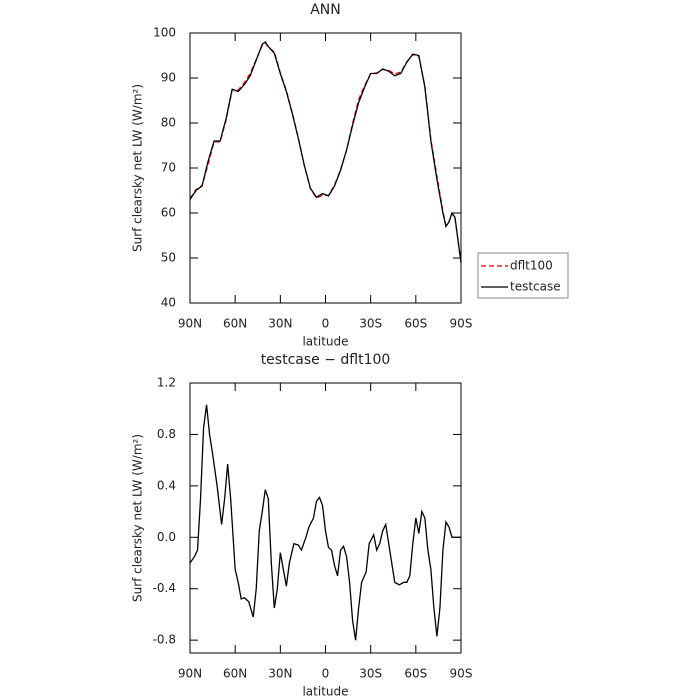 This screenshot has height=700, width=700. What do you see at coordinates (166, 383) in the screenshot?
I see `y-tick-label: 1.2` at bounding box center [166, 383].